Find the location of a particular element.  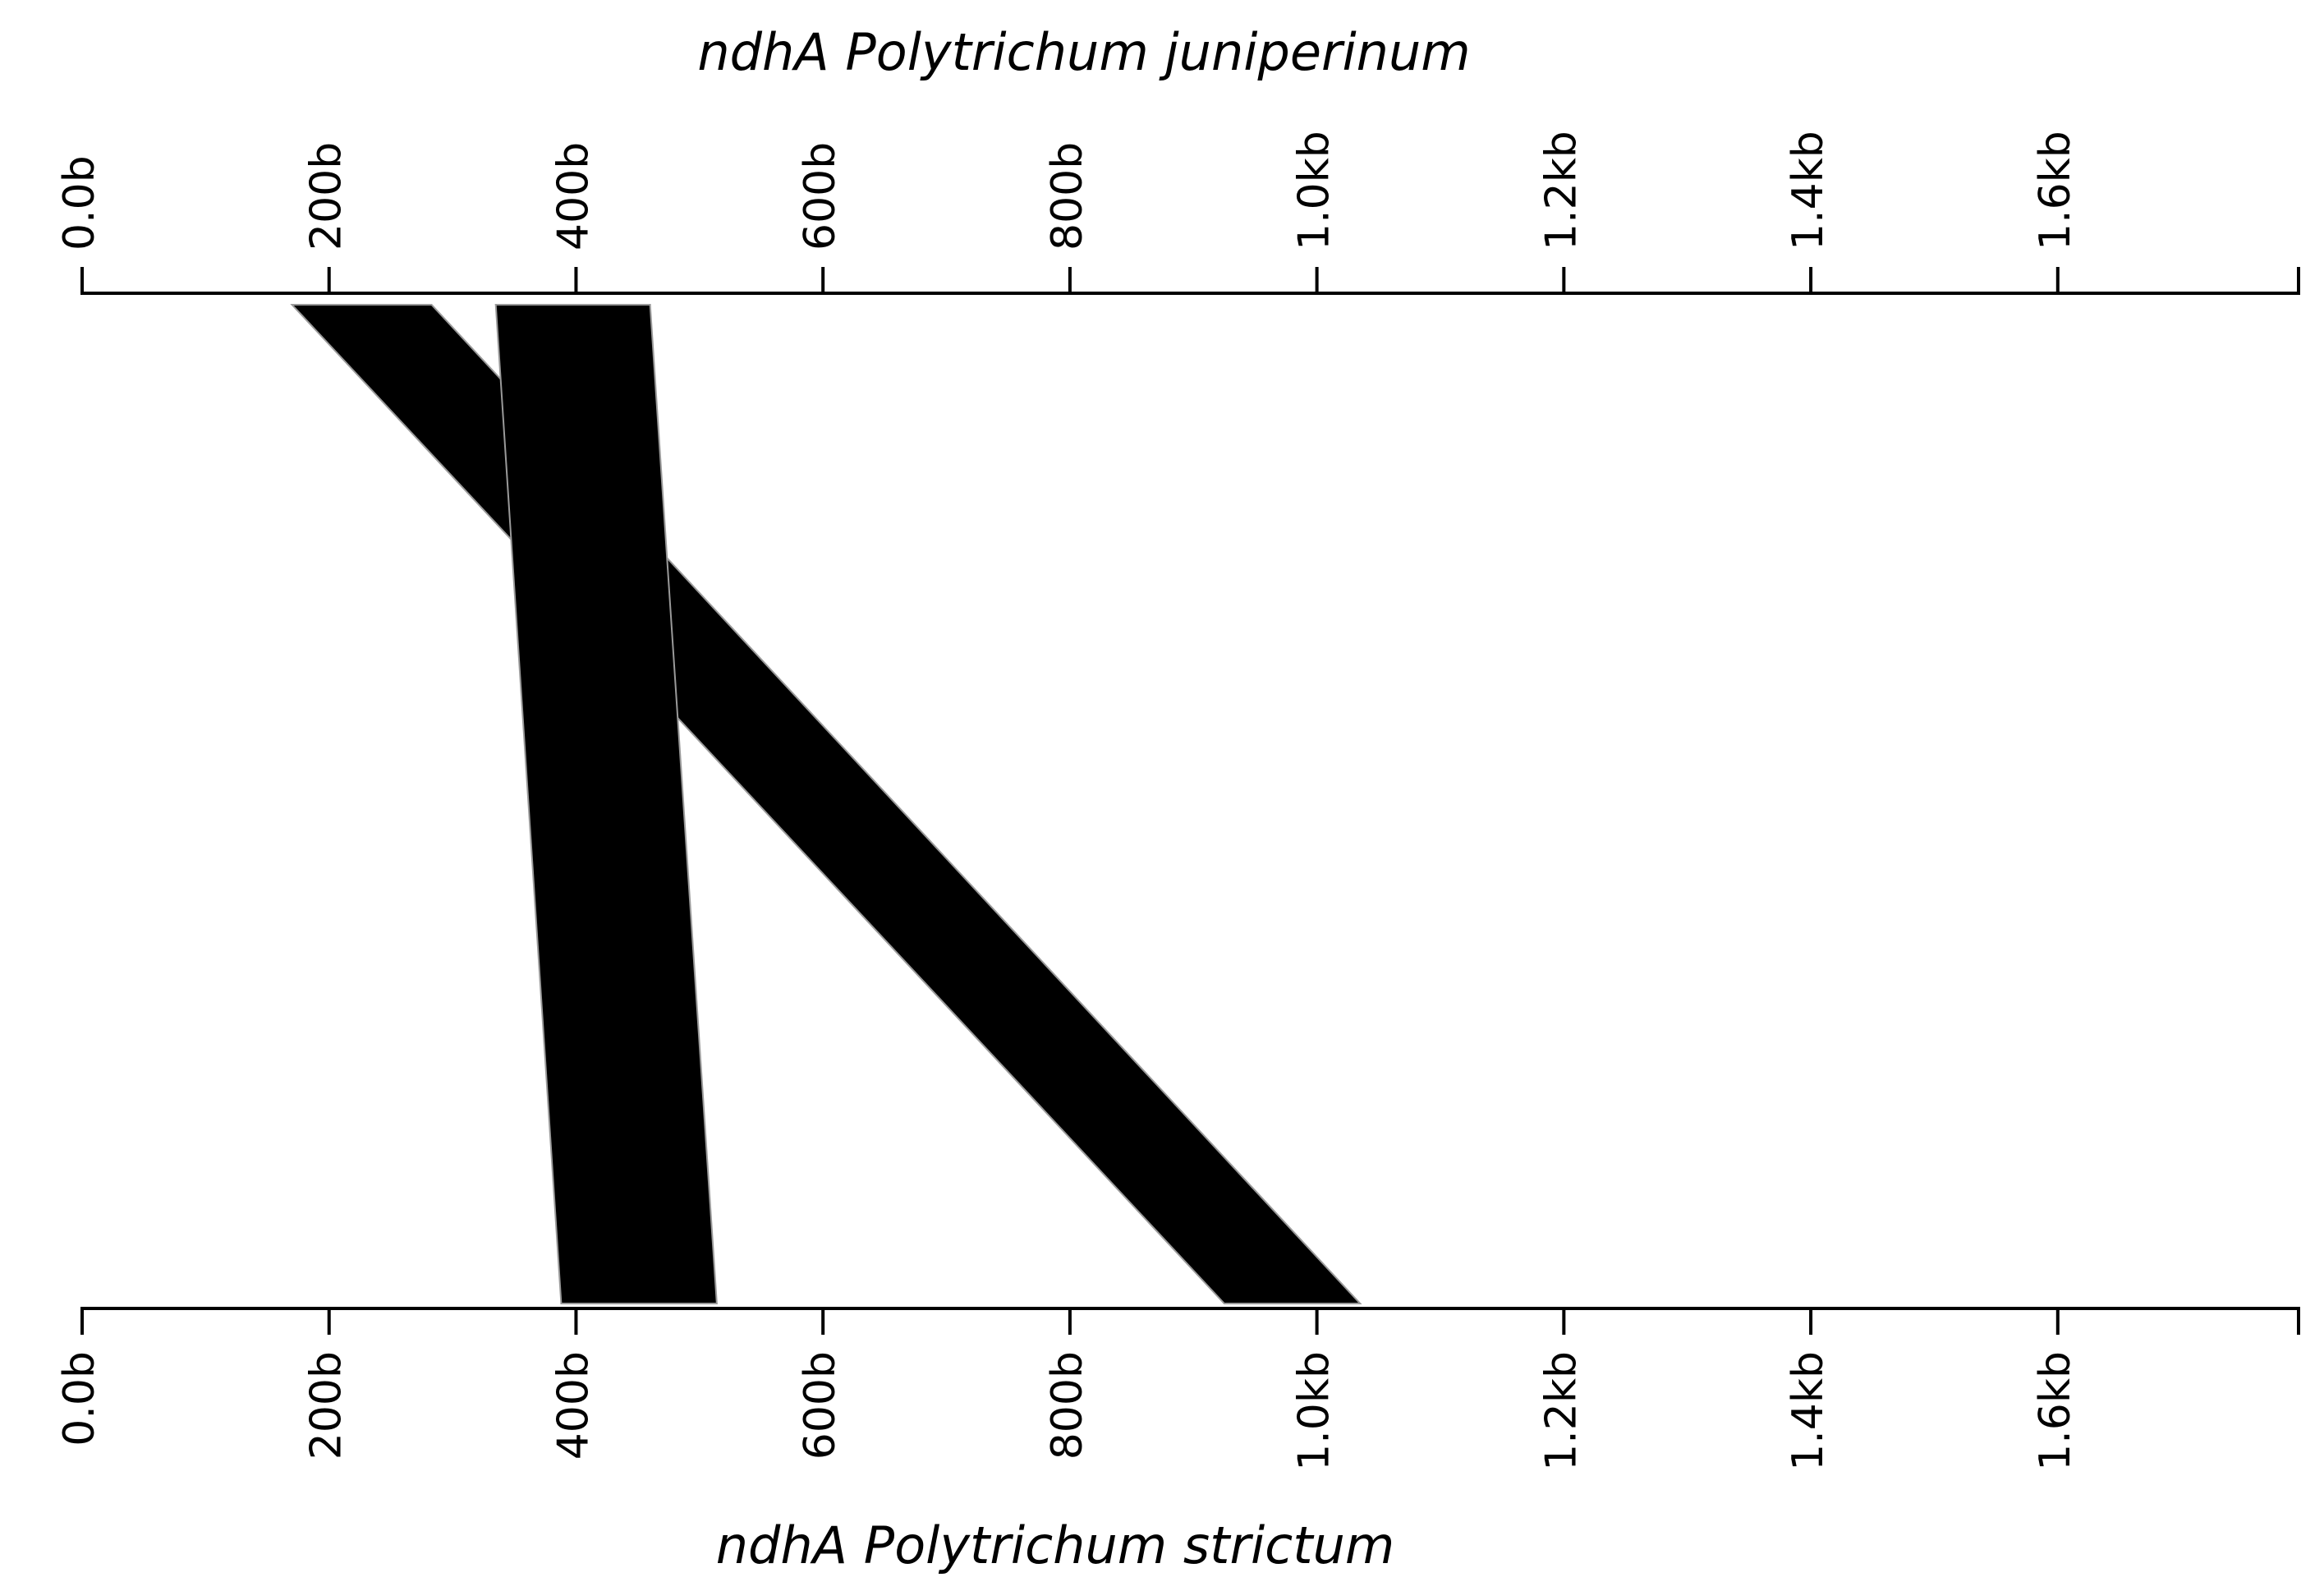

bottom-genome-title: ndhA Polytrichum strictum is located at coordinates (1055, 1545).